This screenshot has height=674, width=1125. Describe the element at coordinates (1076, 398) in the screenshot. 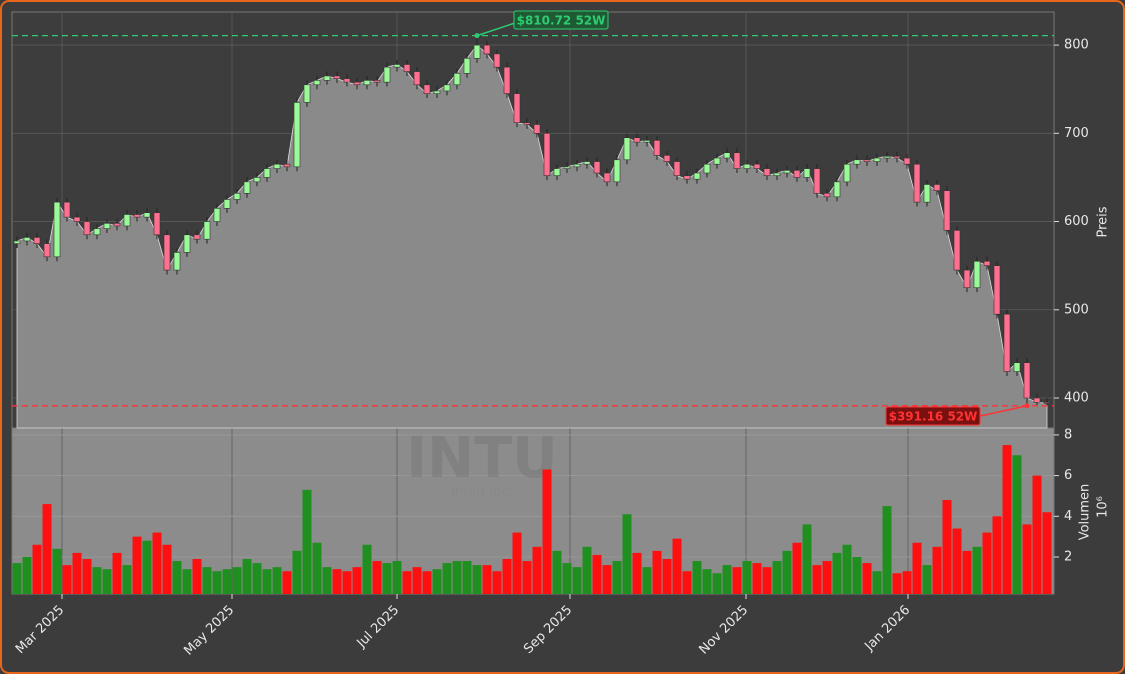

I see `y-tick-label: 400` at that location.